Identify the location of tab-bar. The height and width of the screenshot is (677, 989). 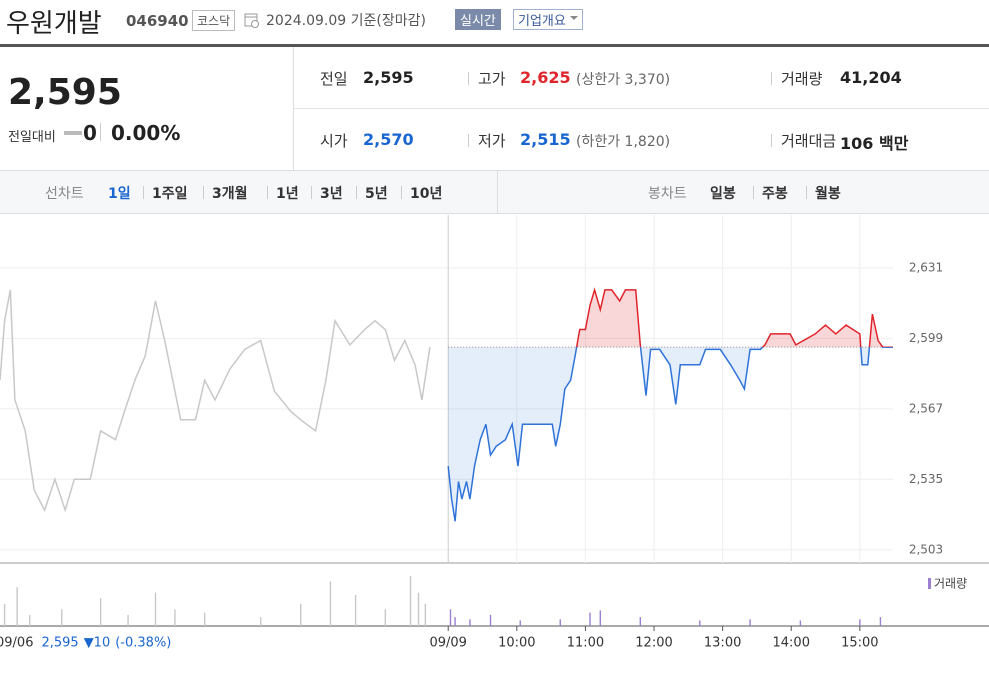
(494, 192).